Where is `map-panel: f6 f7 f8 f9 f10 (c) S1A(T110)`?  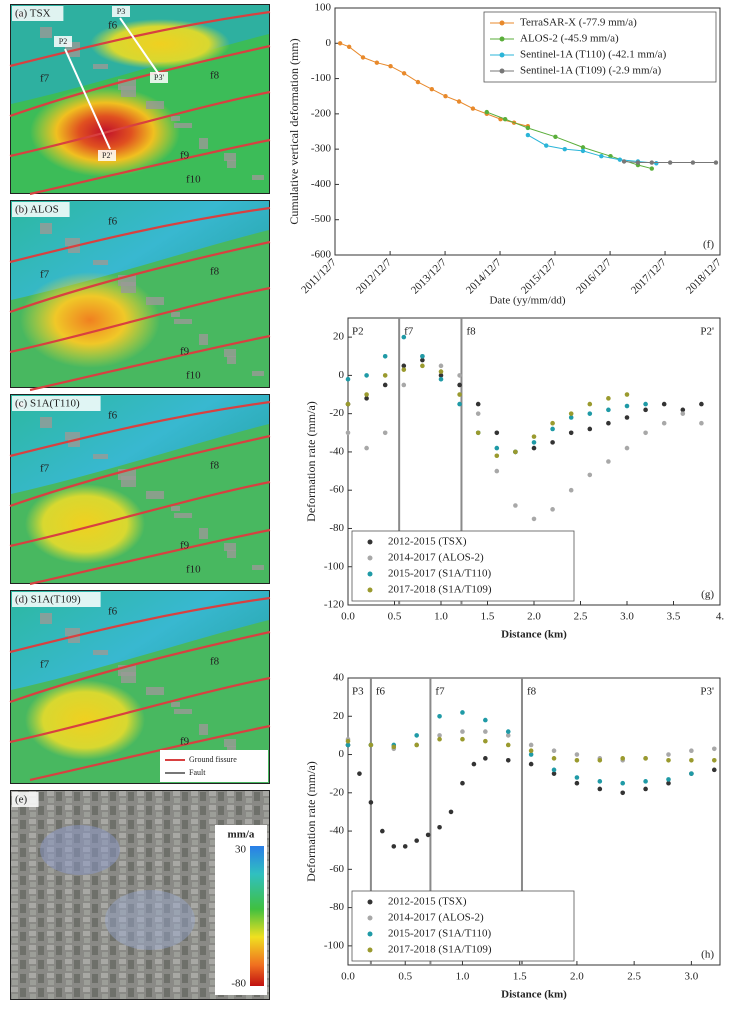 map-panel: f6 f7 f8 f9 f10 (c) S1A(T110) is located at coordinates (140, 490).